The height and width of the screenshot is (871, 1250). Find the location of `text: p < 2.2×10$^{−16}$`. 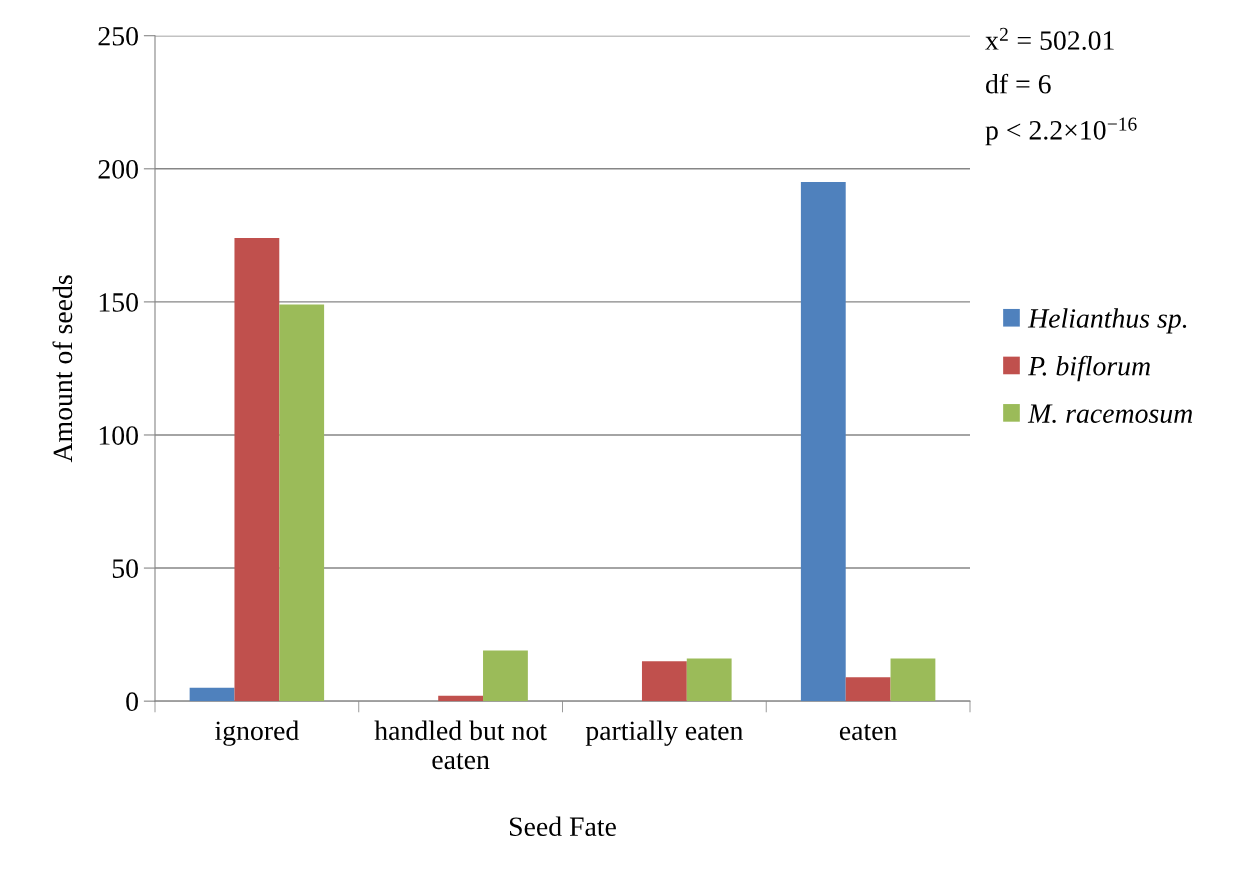

text: p < 2.2×10$^{−16}$ is located at coordinates (1061, 131).